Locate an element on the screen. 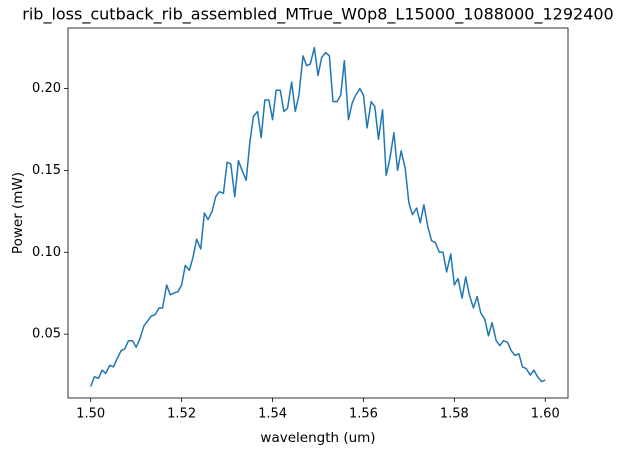 The height and width of the screenshot is (455, 635). y-tick-label: 0.05 is located at coordinates (46, 334).